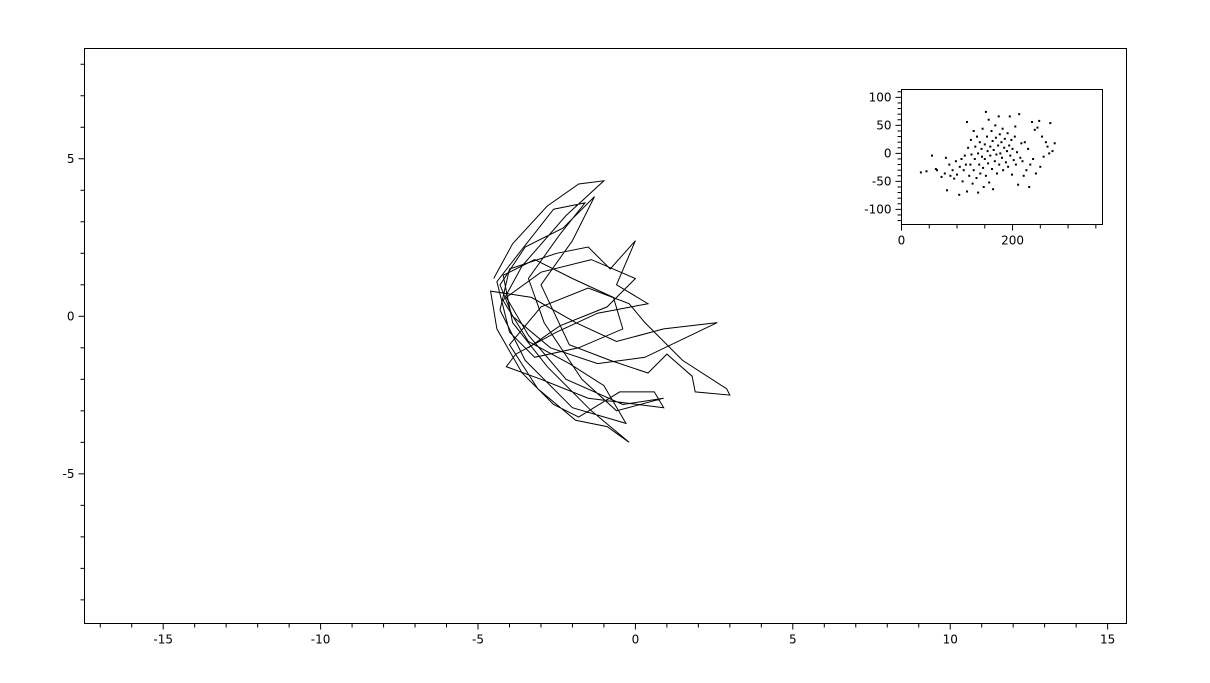 The height and width of the screenshot is (683, 1210). Describe the element at coordinates (163, 640) in the screenshot. I see `main-x-tick-label: -15` at that location.